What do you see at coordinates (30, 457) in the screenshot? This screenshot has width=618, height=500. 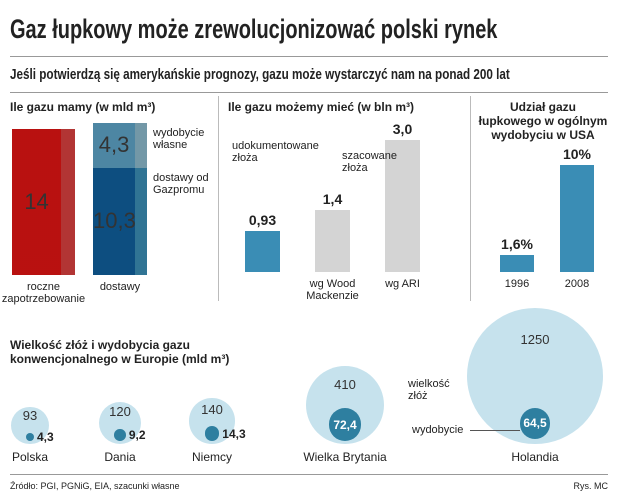 I see `category-label: Polska` at bounding box center [30, 457].